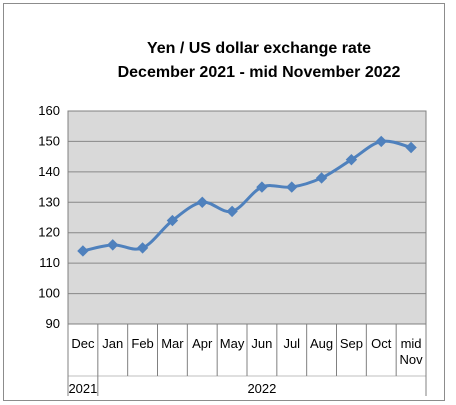 The image size is (456, 405). What do you see at coordinates (49, 171) in the screenshot?
I see `y-tick-label: 140` at bounding box center [49, 171].